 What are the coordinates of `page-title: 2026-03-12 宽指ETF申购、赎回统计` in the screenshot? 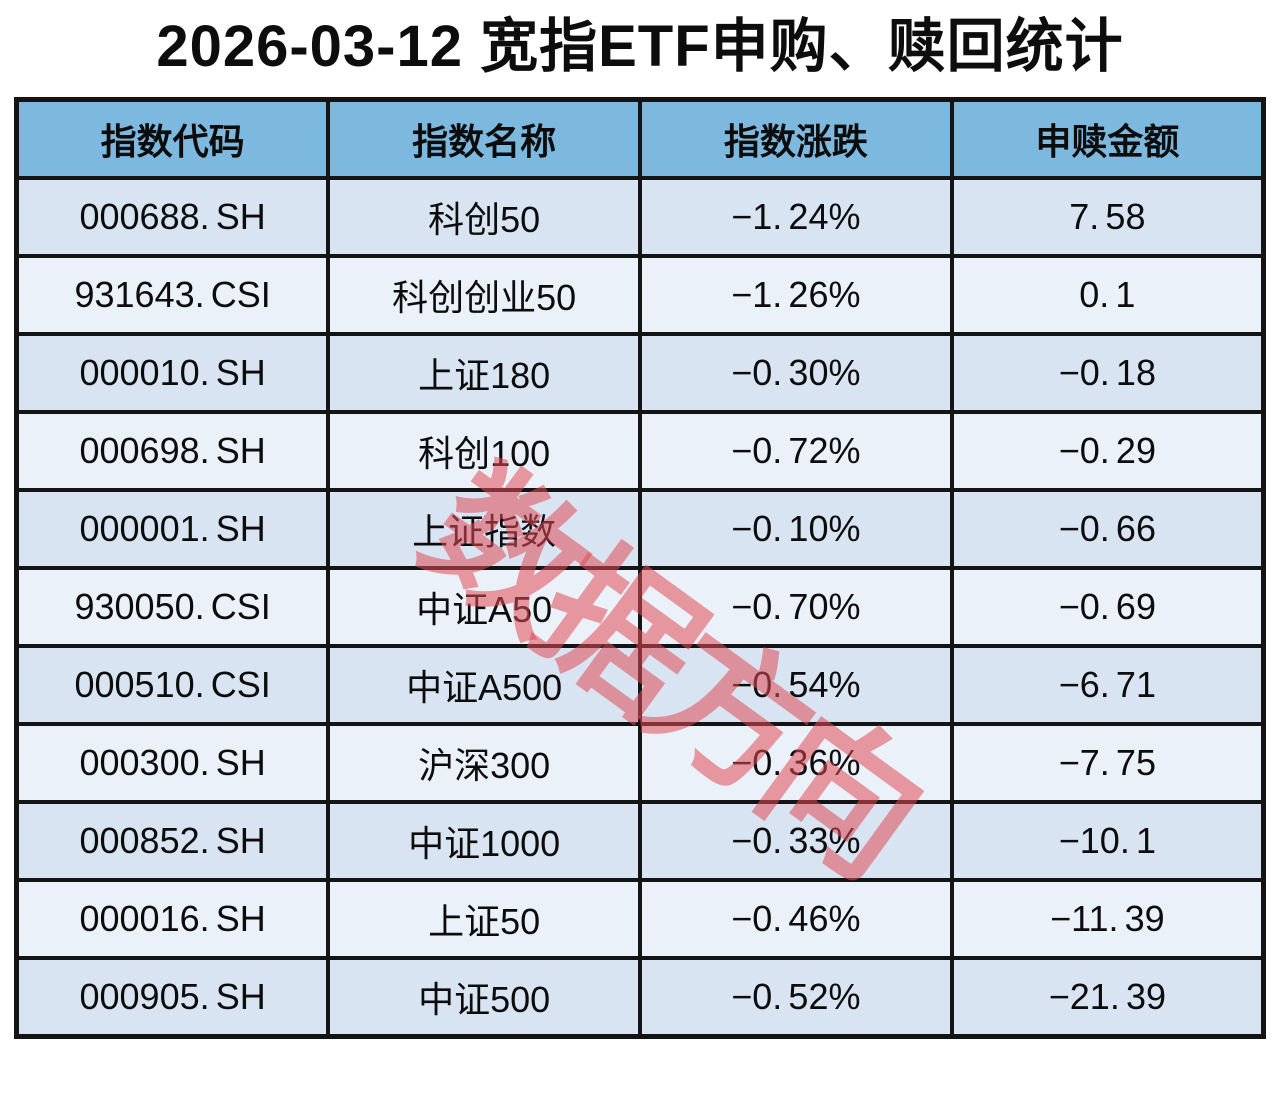 It's located at (640, 46).